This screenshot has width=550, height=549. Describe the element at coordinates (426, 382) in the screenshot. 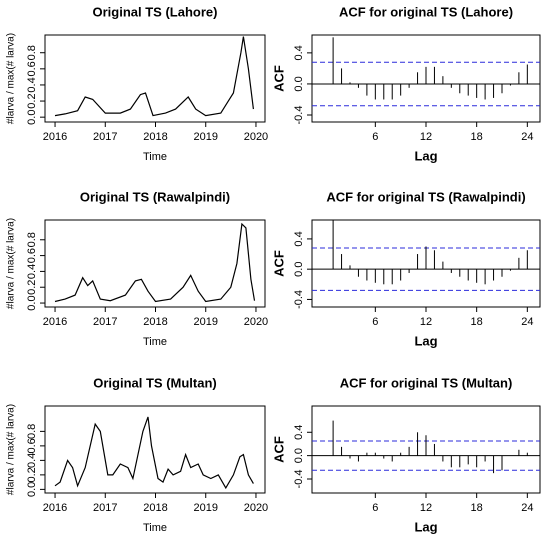

I see `chart-title: ACF for original TS (Multan)` at that location.